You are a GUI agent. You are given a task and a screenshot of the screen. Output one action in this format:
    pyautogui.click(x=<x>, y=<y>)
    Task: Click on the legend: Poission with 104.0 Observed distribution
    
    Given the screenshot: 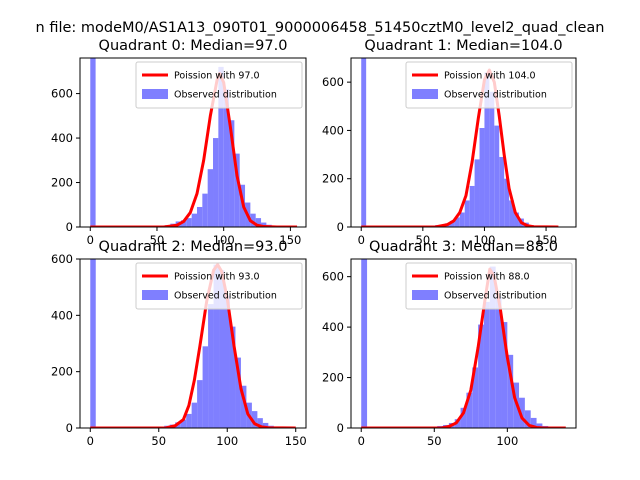 What is the action you would take?
    pyautogui.click(x=489, y=85)
    